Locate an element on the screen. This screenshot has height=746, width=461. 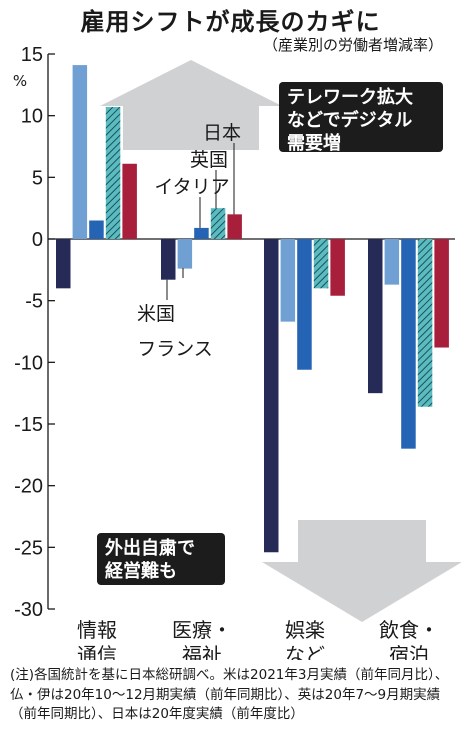
series-label: イタリア is located at coordinates (191, 187).